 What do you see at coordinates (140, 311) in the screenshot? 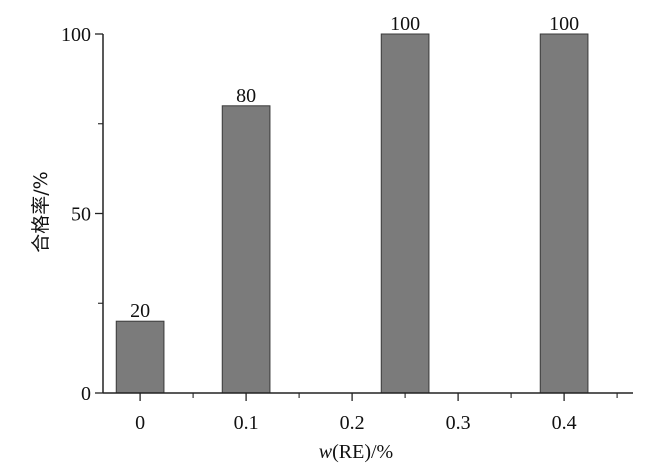
I see `bar-data-label: 20` at bounding box center [140, 311].